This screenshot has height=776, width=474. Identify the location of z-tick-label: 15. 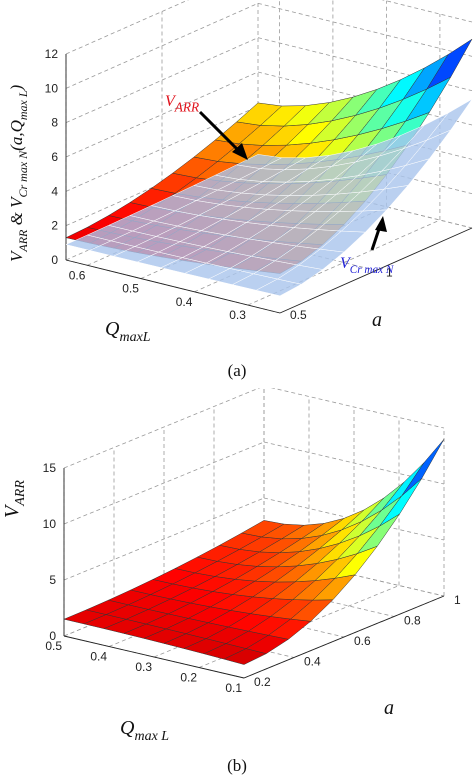
(50, 468).